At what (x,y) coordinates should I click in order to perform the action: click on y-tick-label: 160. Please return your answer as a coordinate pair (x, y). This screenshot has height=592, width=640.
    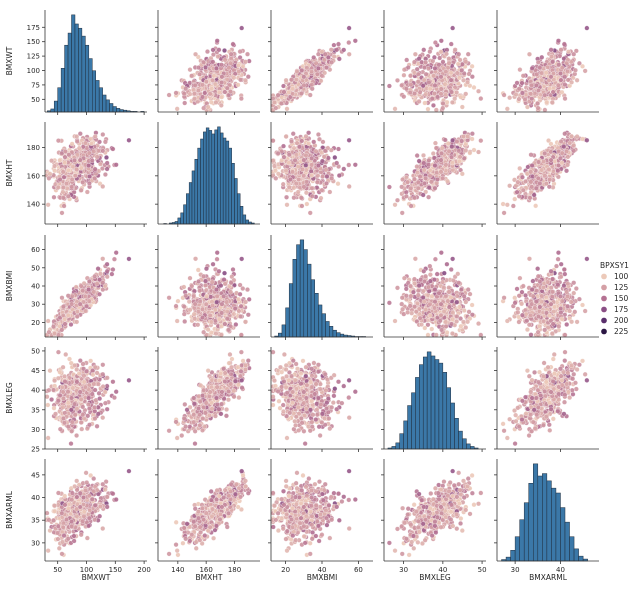
    Looking at the image, I should click on (33, 176).